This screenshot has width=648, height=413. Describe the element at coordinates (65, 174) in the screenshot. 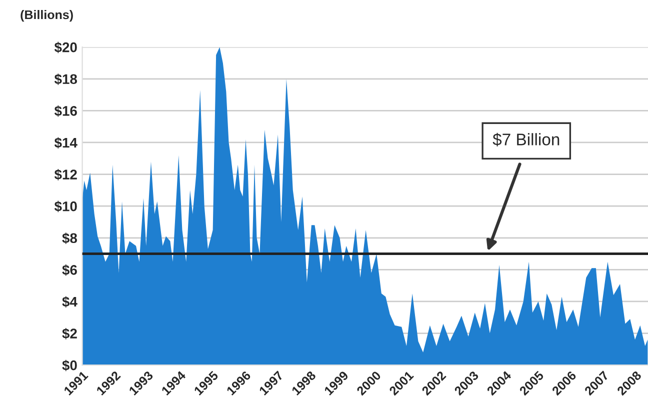

I see `y-tick-label: $12` at that location.